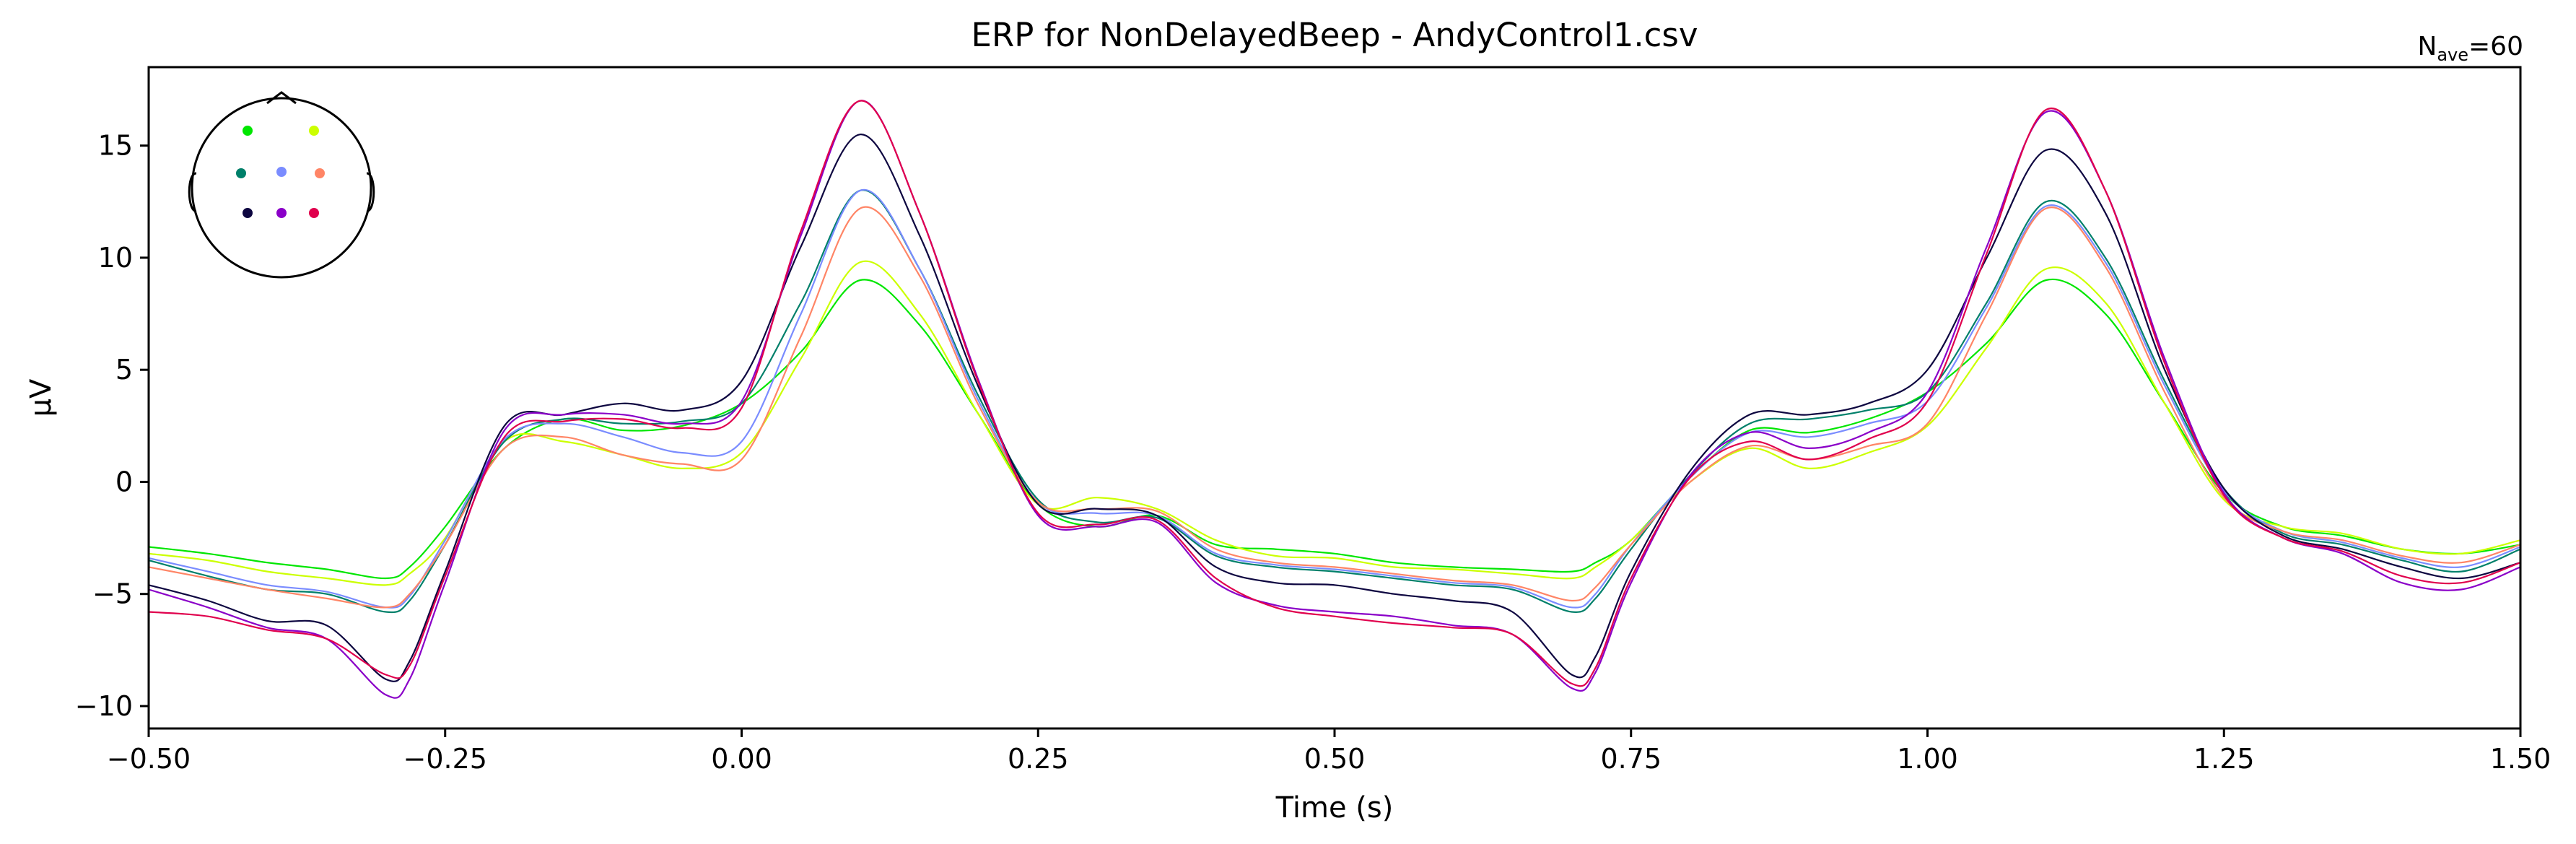  What do you see at coordinates (1631, 759) in the screenshot?
I see `x-tick-label: 0.75` at bounding box center [1631, 759].